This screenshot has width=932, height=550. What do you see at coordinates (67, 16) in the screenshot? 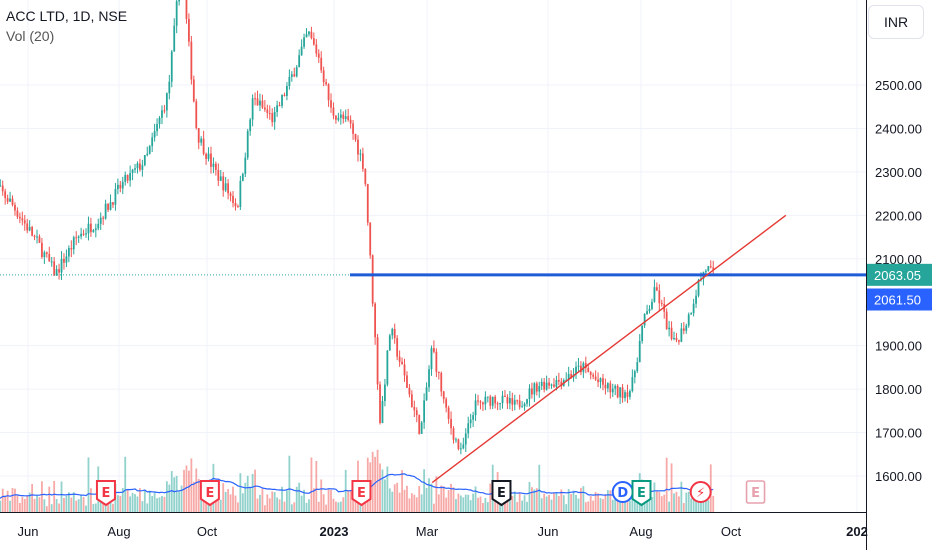
I see `symbol-title: ACC LTD, 1D, NSE` at bounding box center [67, 16].